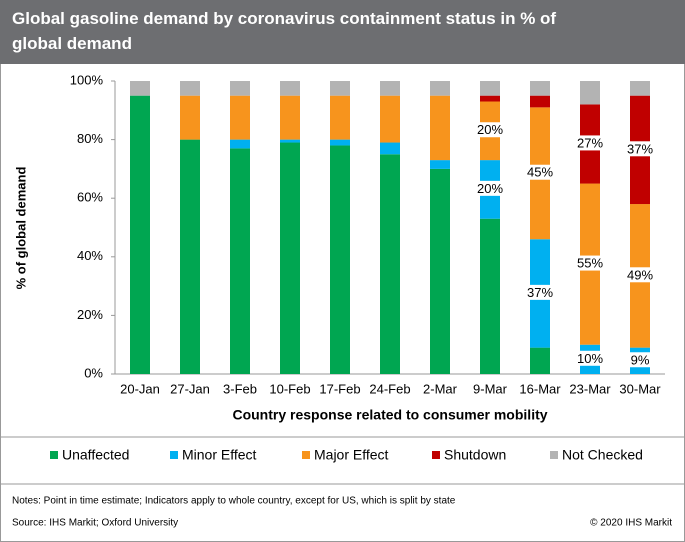  Describe the element at coordinates (339, 388) in the screenshot. I see `x-tick-label: 17-Feb` at that location.